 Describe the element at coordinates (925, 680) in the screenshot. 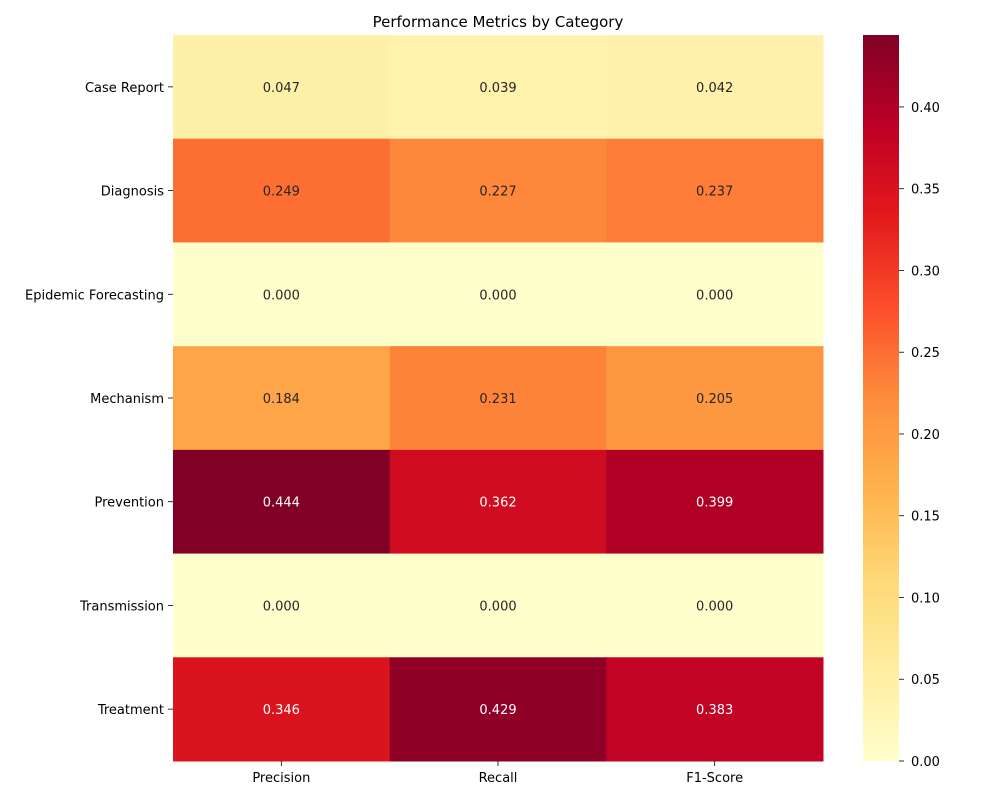

I see `colorbar-tick-label: 0.05` at that location.